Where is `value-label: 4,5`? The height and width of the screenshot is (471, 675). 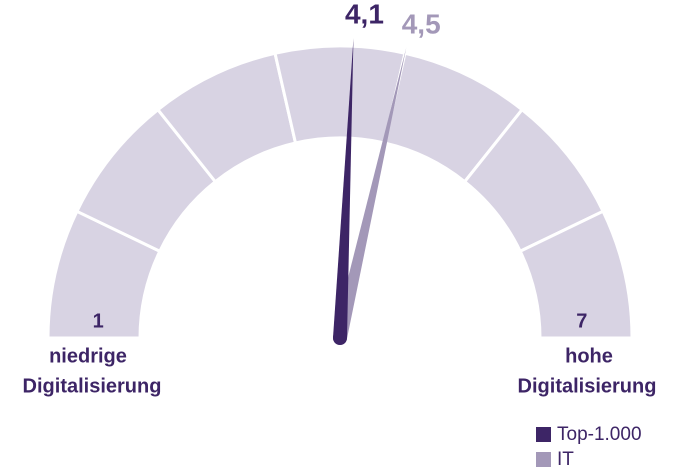 value-label: 4,5 is located at coordinates (421, 23).